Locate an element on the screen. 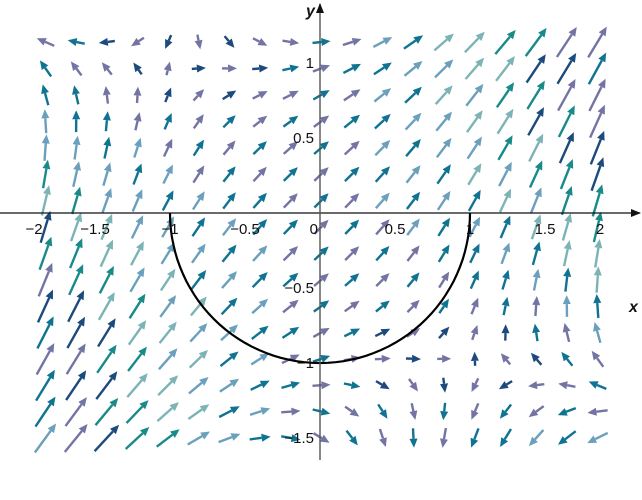 Image resolution: width=642 pixels, height=500 pixels. x-axis-label: x is located at coordinates (633, 307).